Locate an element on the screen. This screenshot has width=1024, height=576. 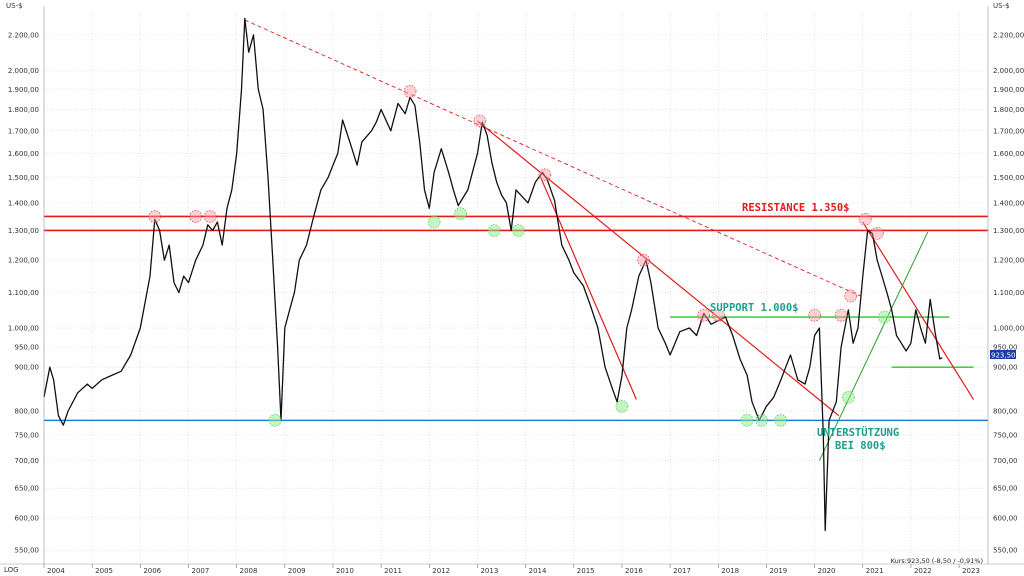
y-tick-label-right: 900,00 is located at coordinates (1005, 368).